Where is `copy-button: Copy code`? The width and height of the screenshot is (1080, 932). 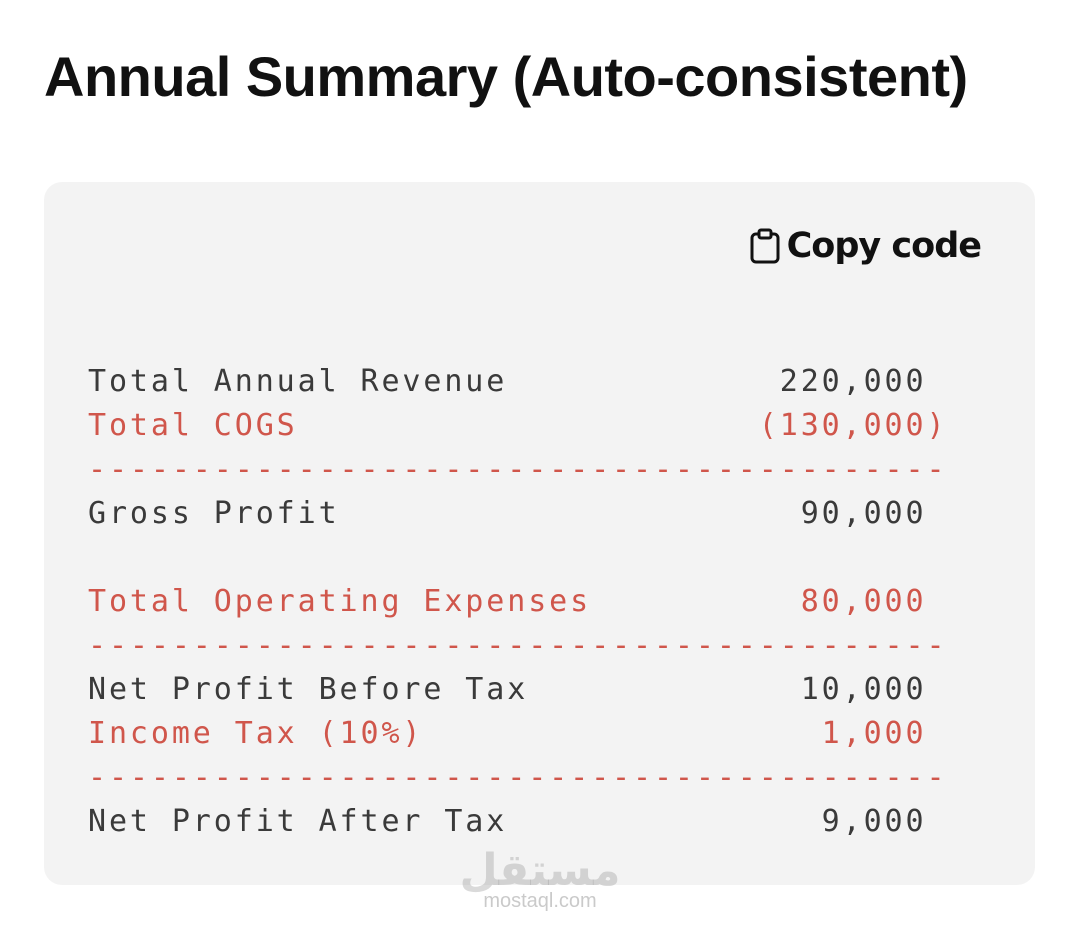
copy-button: Copy code is located at coordinates (865, 246).